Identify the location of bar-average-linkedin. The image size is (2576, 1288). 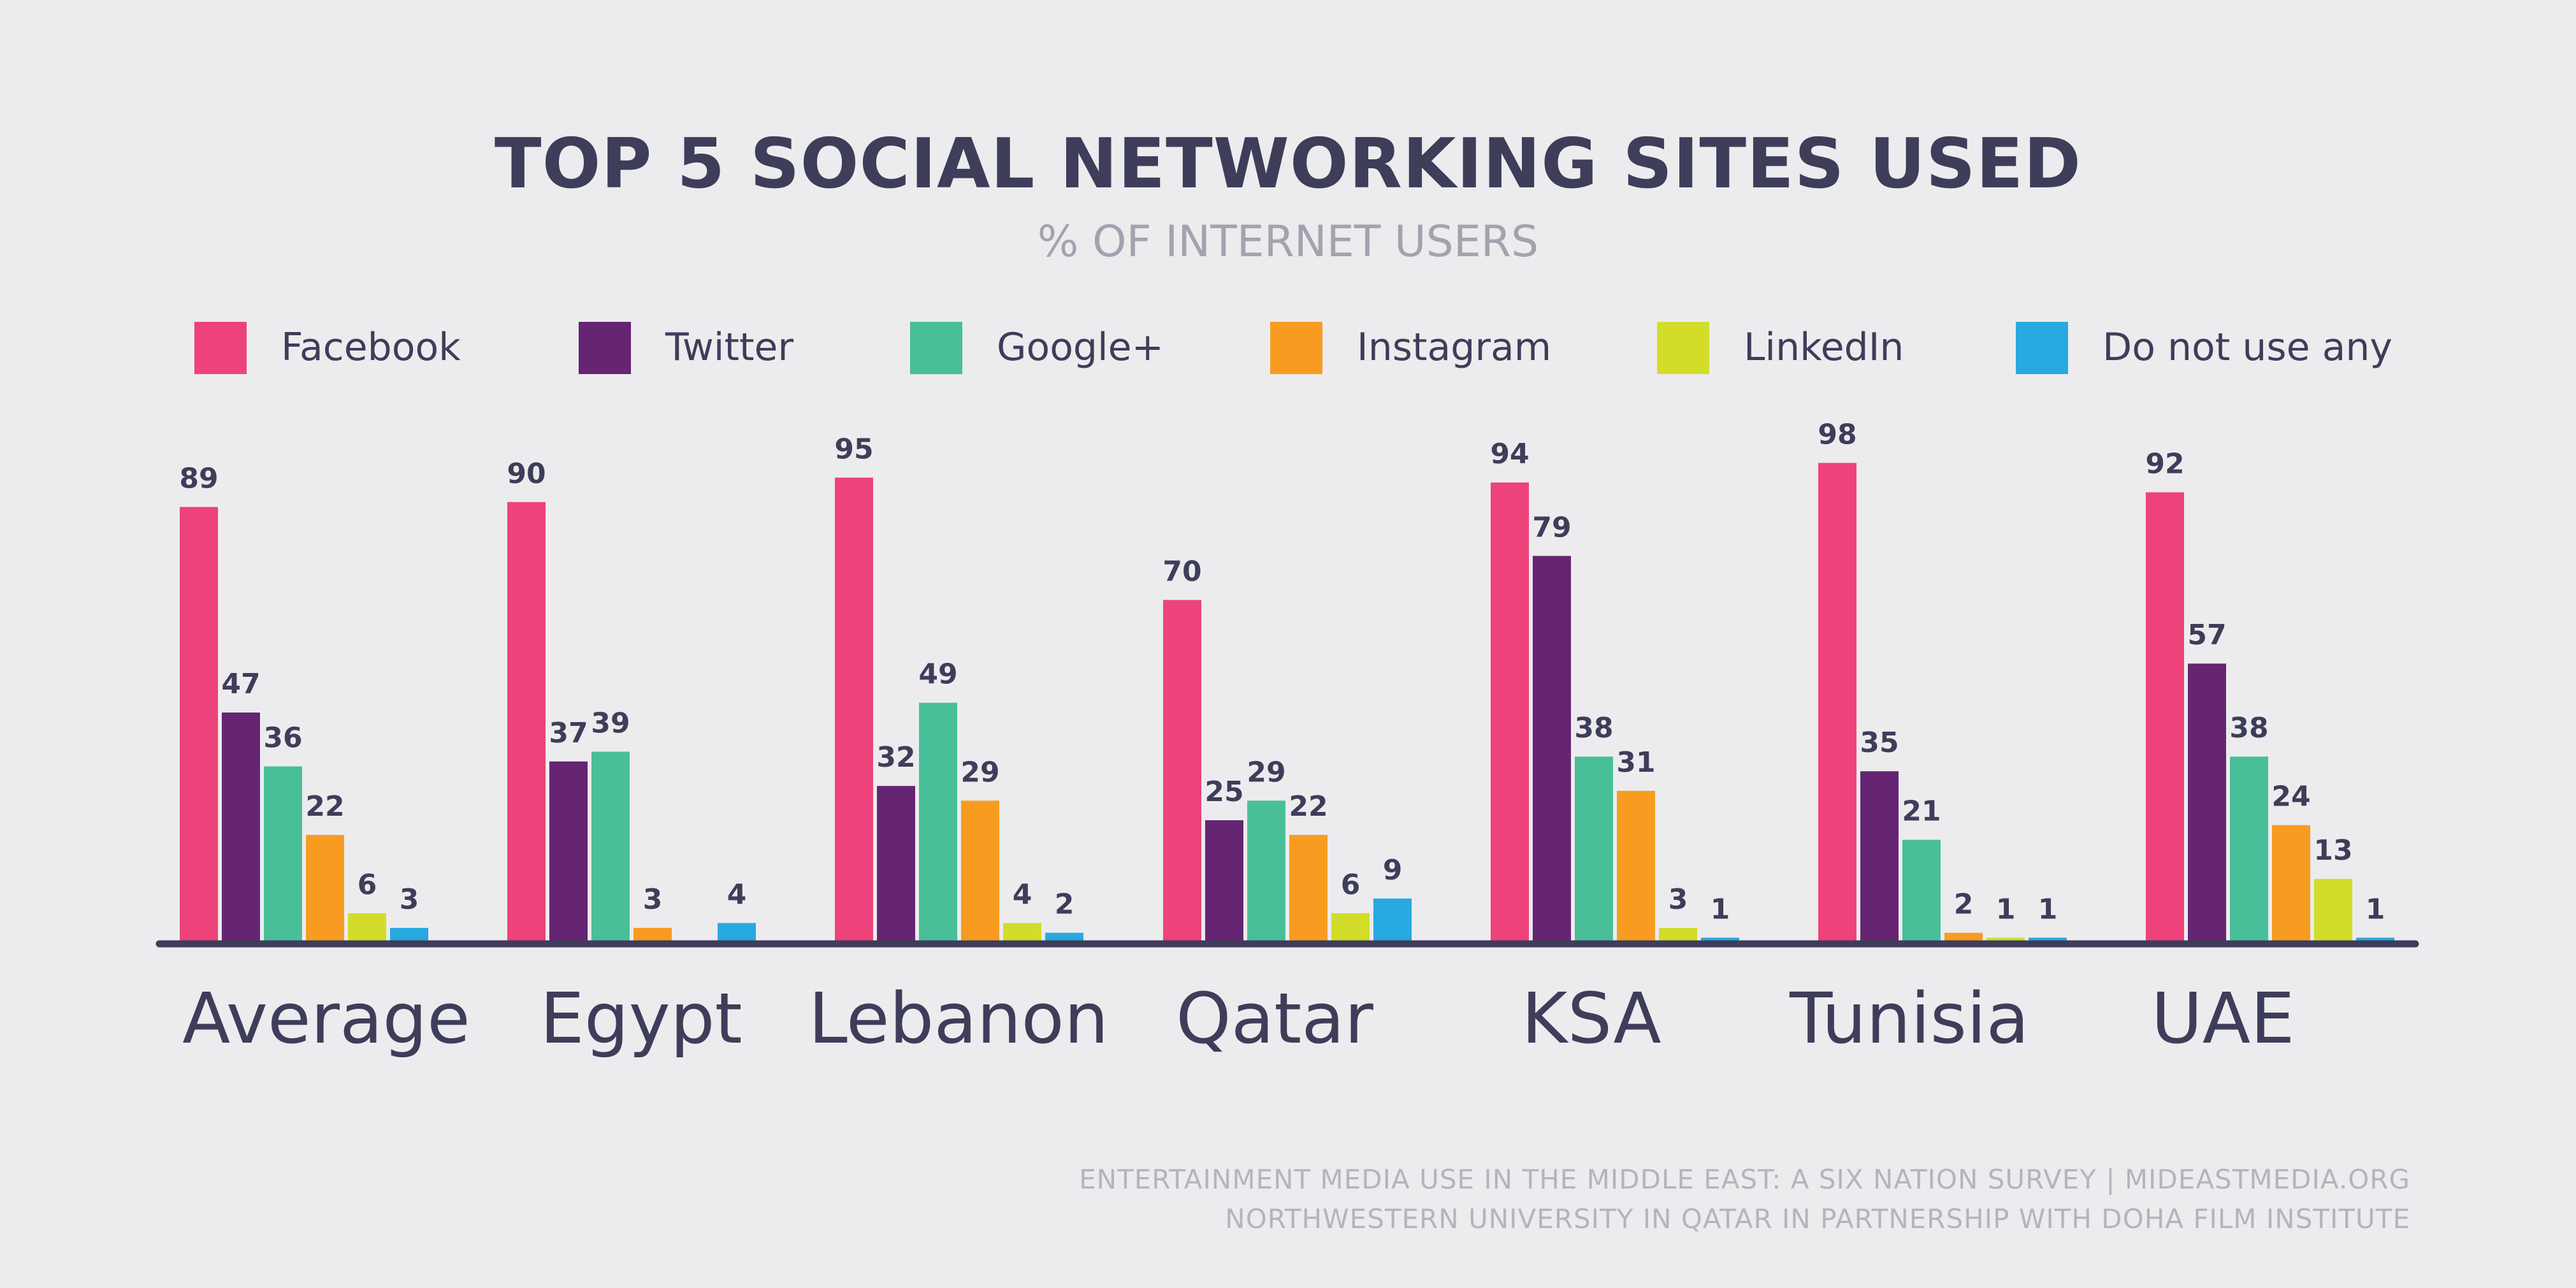
(367, 928).